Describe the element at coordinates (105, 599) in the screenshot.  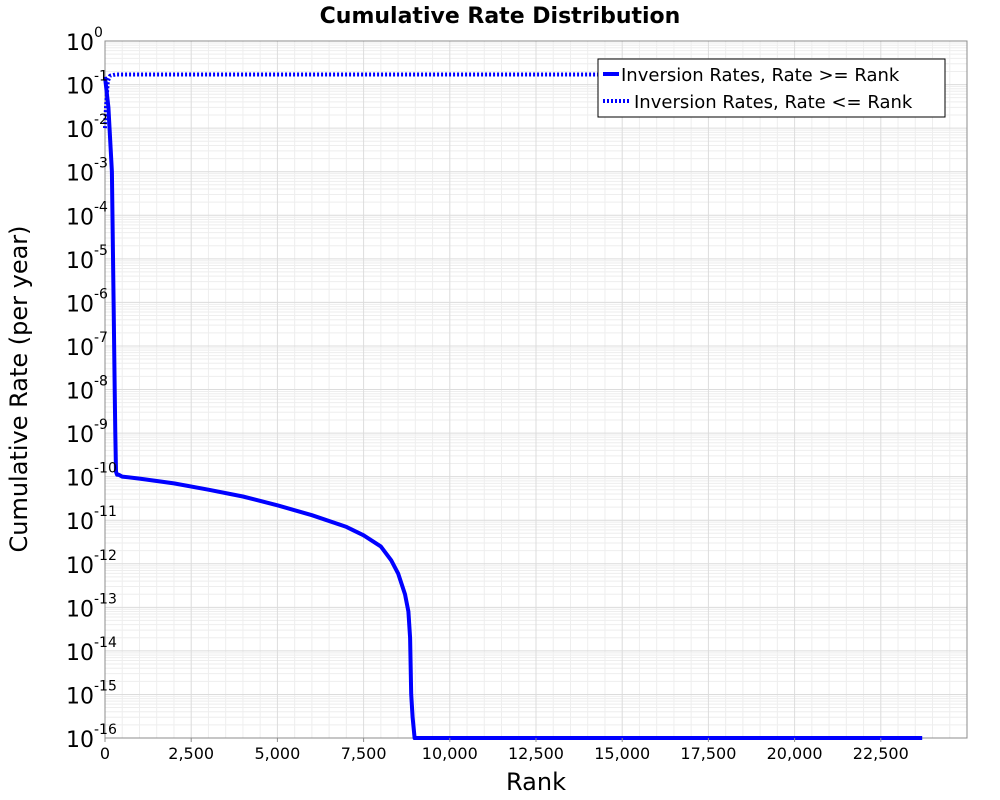
I see `y-tick-exponent: -13` at that location.